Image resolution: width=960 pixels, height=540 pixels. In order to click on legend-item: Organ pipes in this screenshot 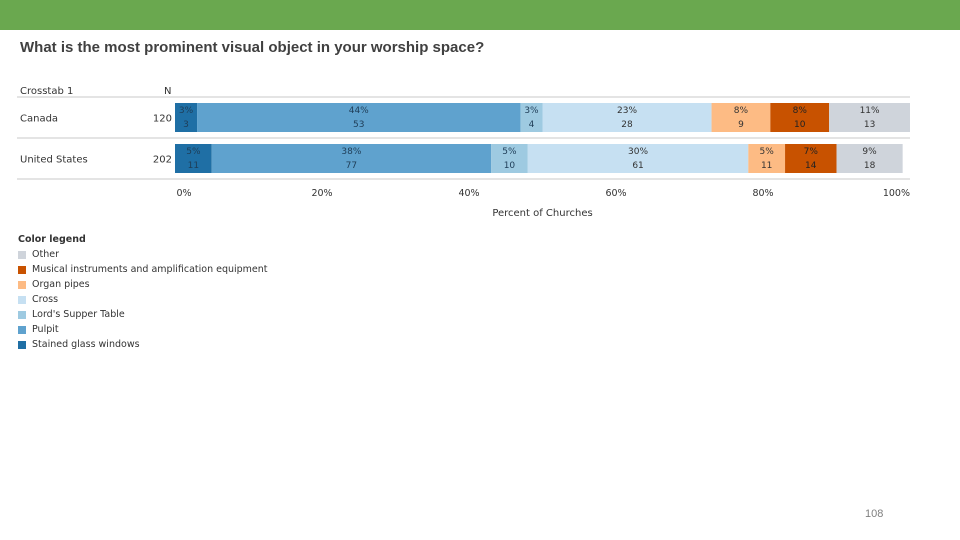, I will do `click(143, 284)`.